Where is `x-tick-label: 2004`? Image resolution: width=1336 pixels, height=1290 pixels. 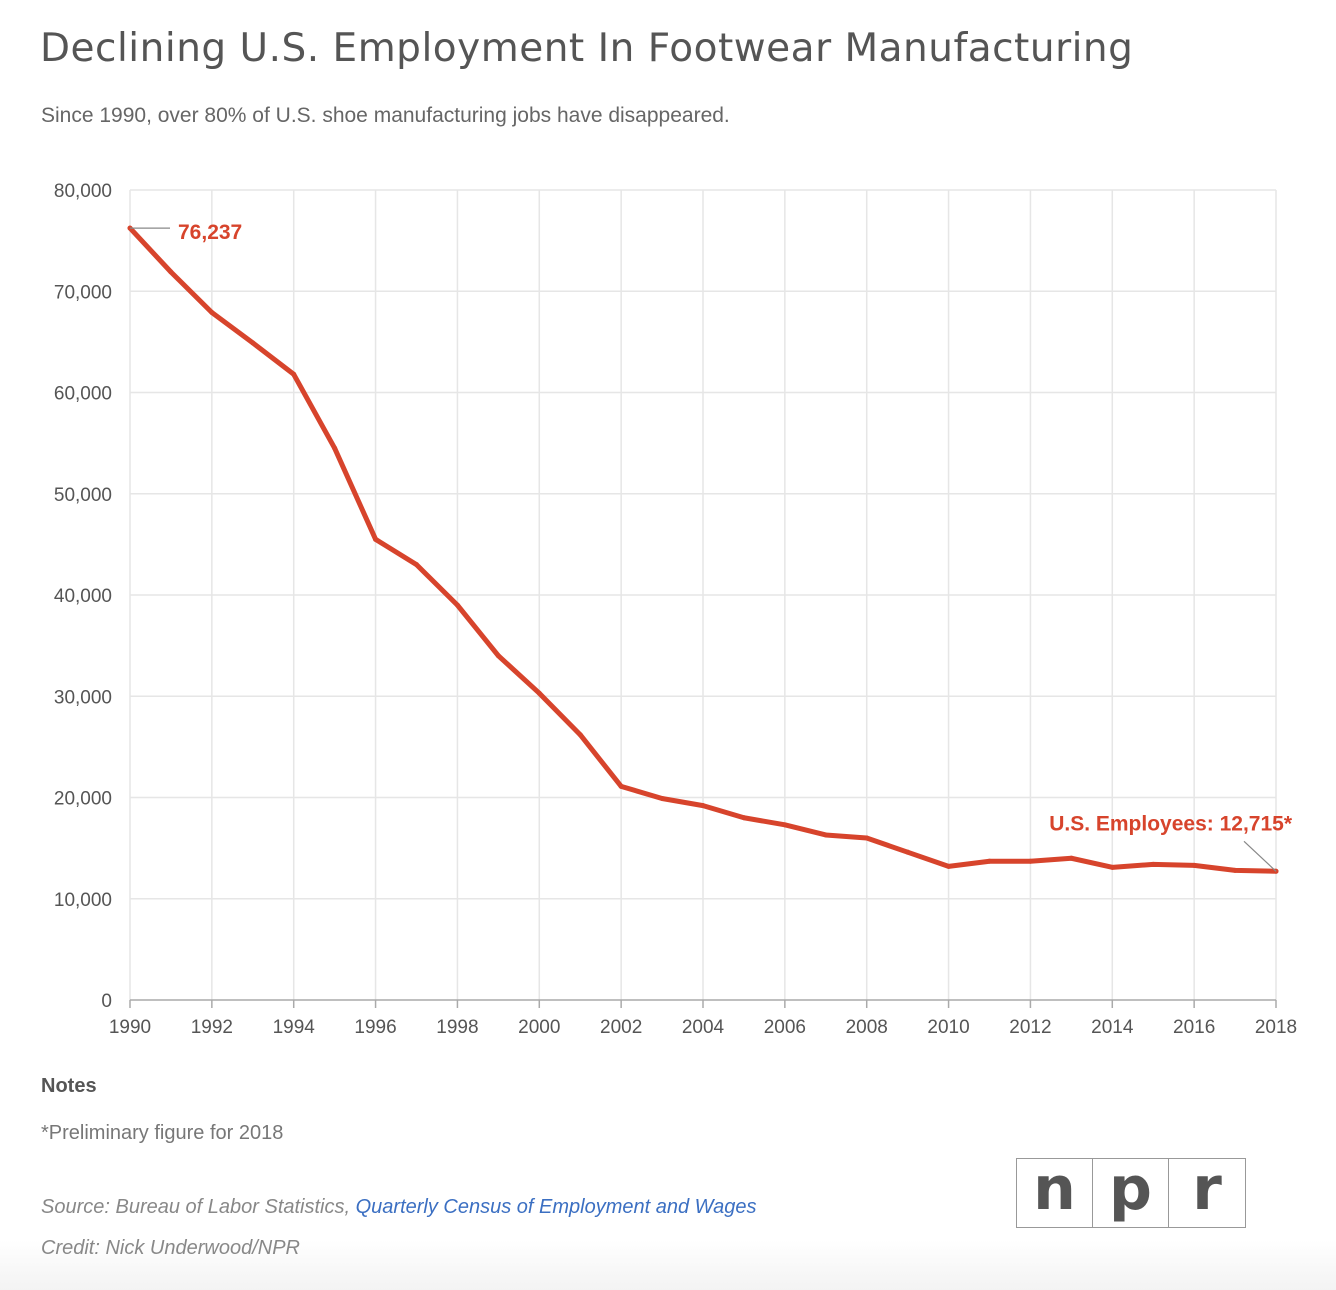
x-tick-label: 2004 is located at coordinates (703, 1027).